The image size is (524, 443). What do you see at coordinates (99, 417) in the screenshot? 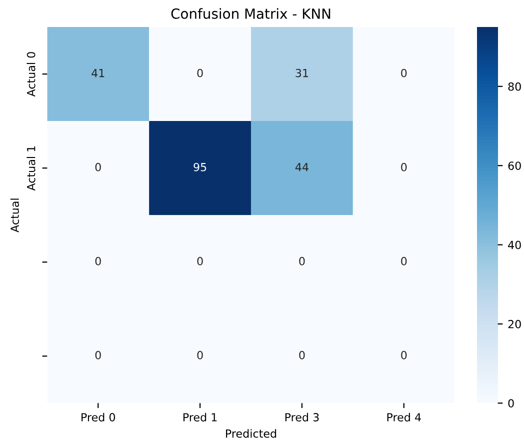
I see `x-tick-label: Pred 0` at bounding box center [99, 417].